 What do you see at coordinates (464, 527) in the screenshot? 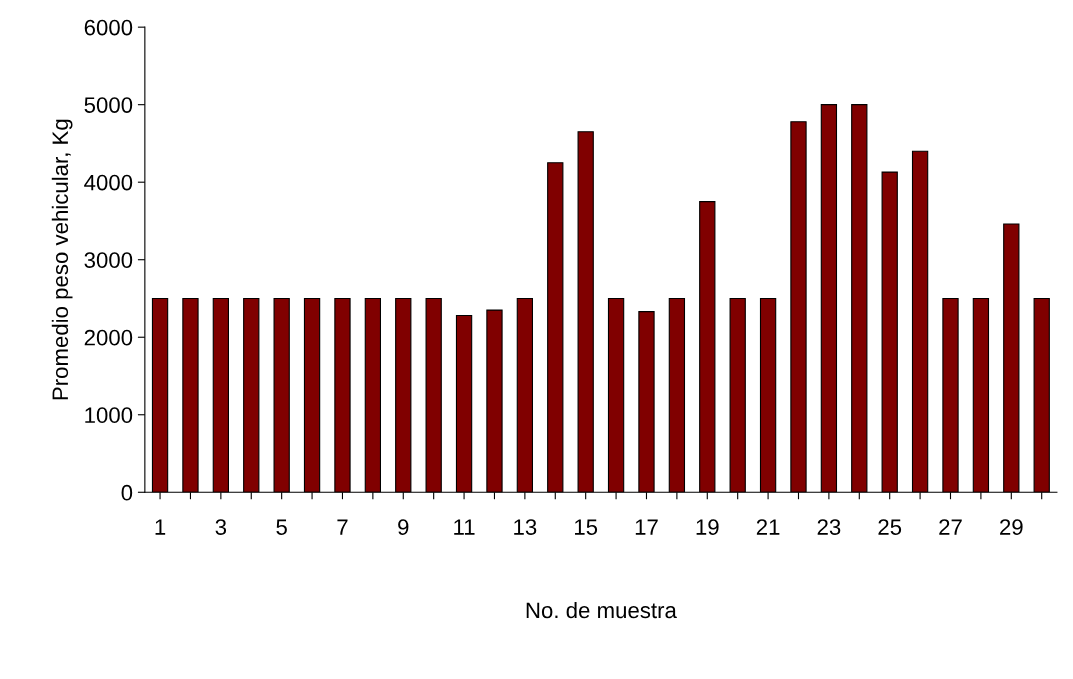
I see `x-tick-label: 11` at bounding box center [464, 527].